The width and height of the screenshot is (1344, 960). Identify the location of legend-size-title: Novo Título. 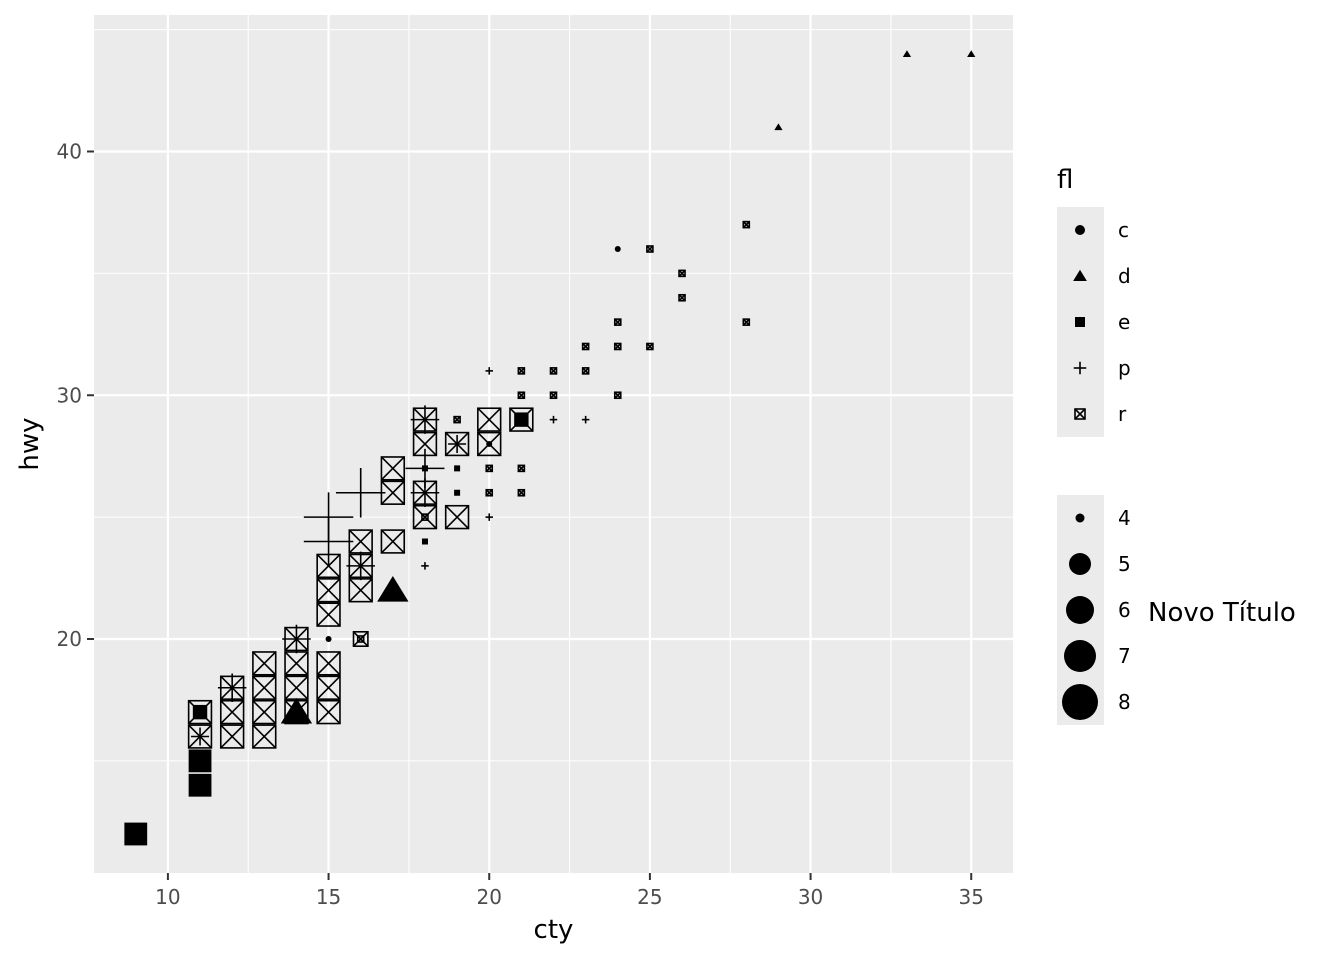
(1222, 613).